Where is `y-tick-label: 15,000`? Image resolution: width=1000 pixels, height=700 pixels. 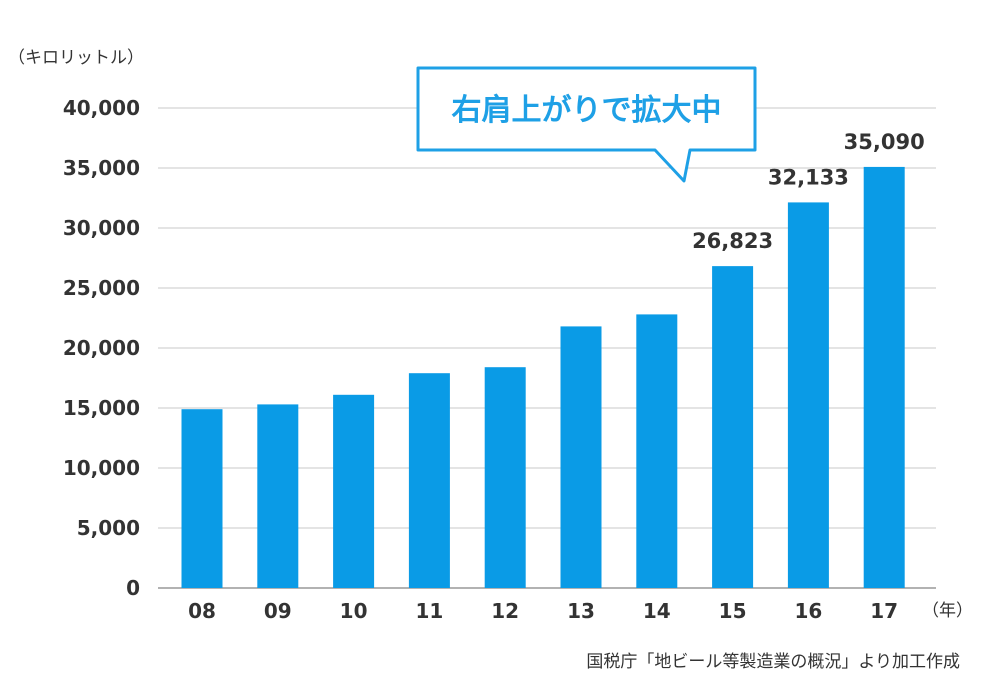
y-tick-label: 15,000 is located at coordinates (101, 408).